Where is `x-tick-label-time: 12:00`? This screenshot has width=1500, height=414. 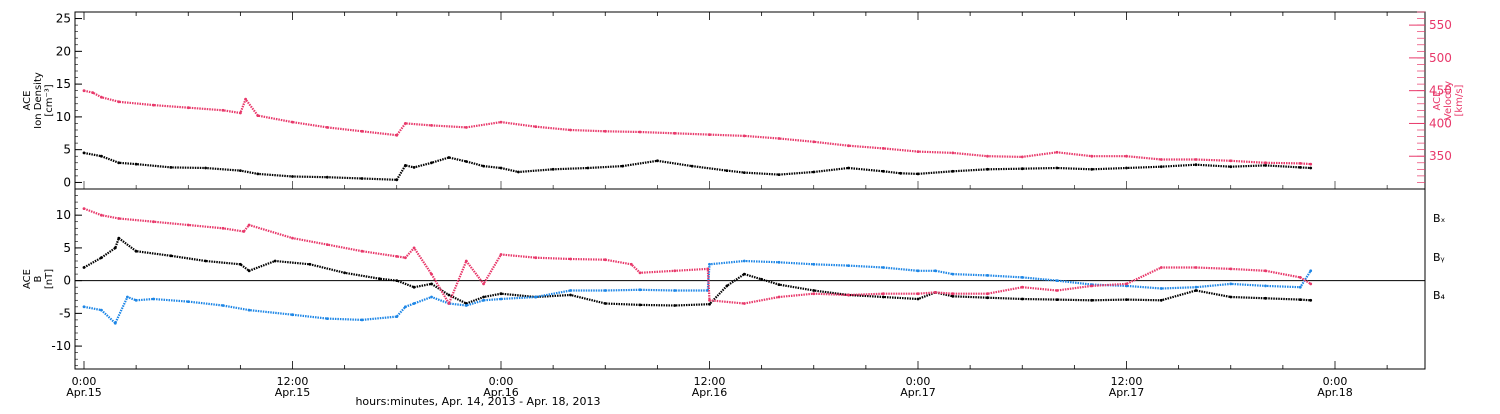 x-tick-label-time: 12:00 is located at coordinates (293, 381).